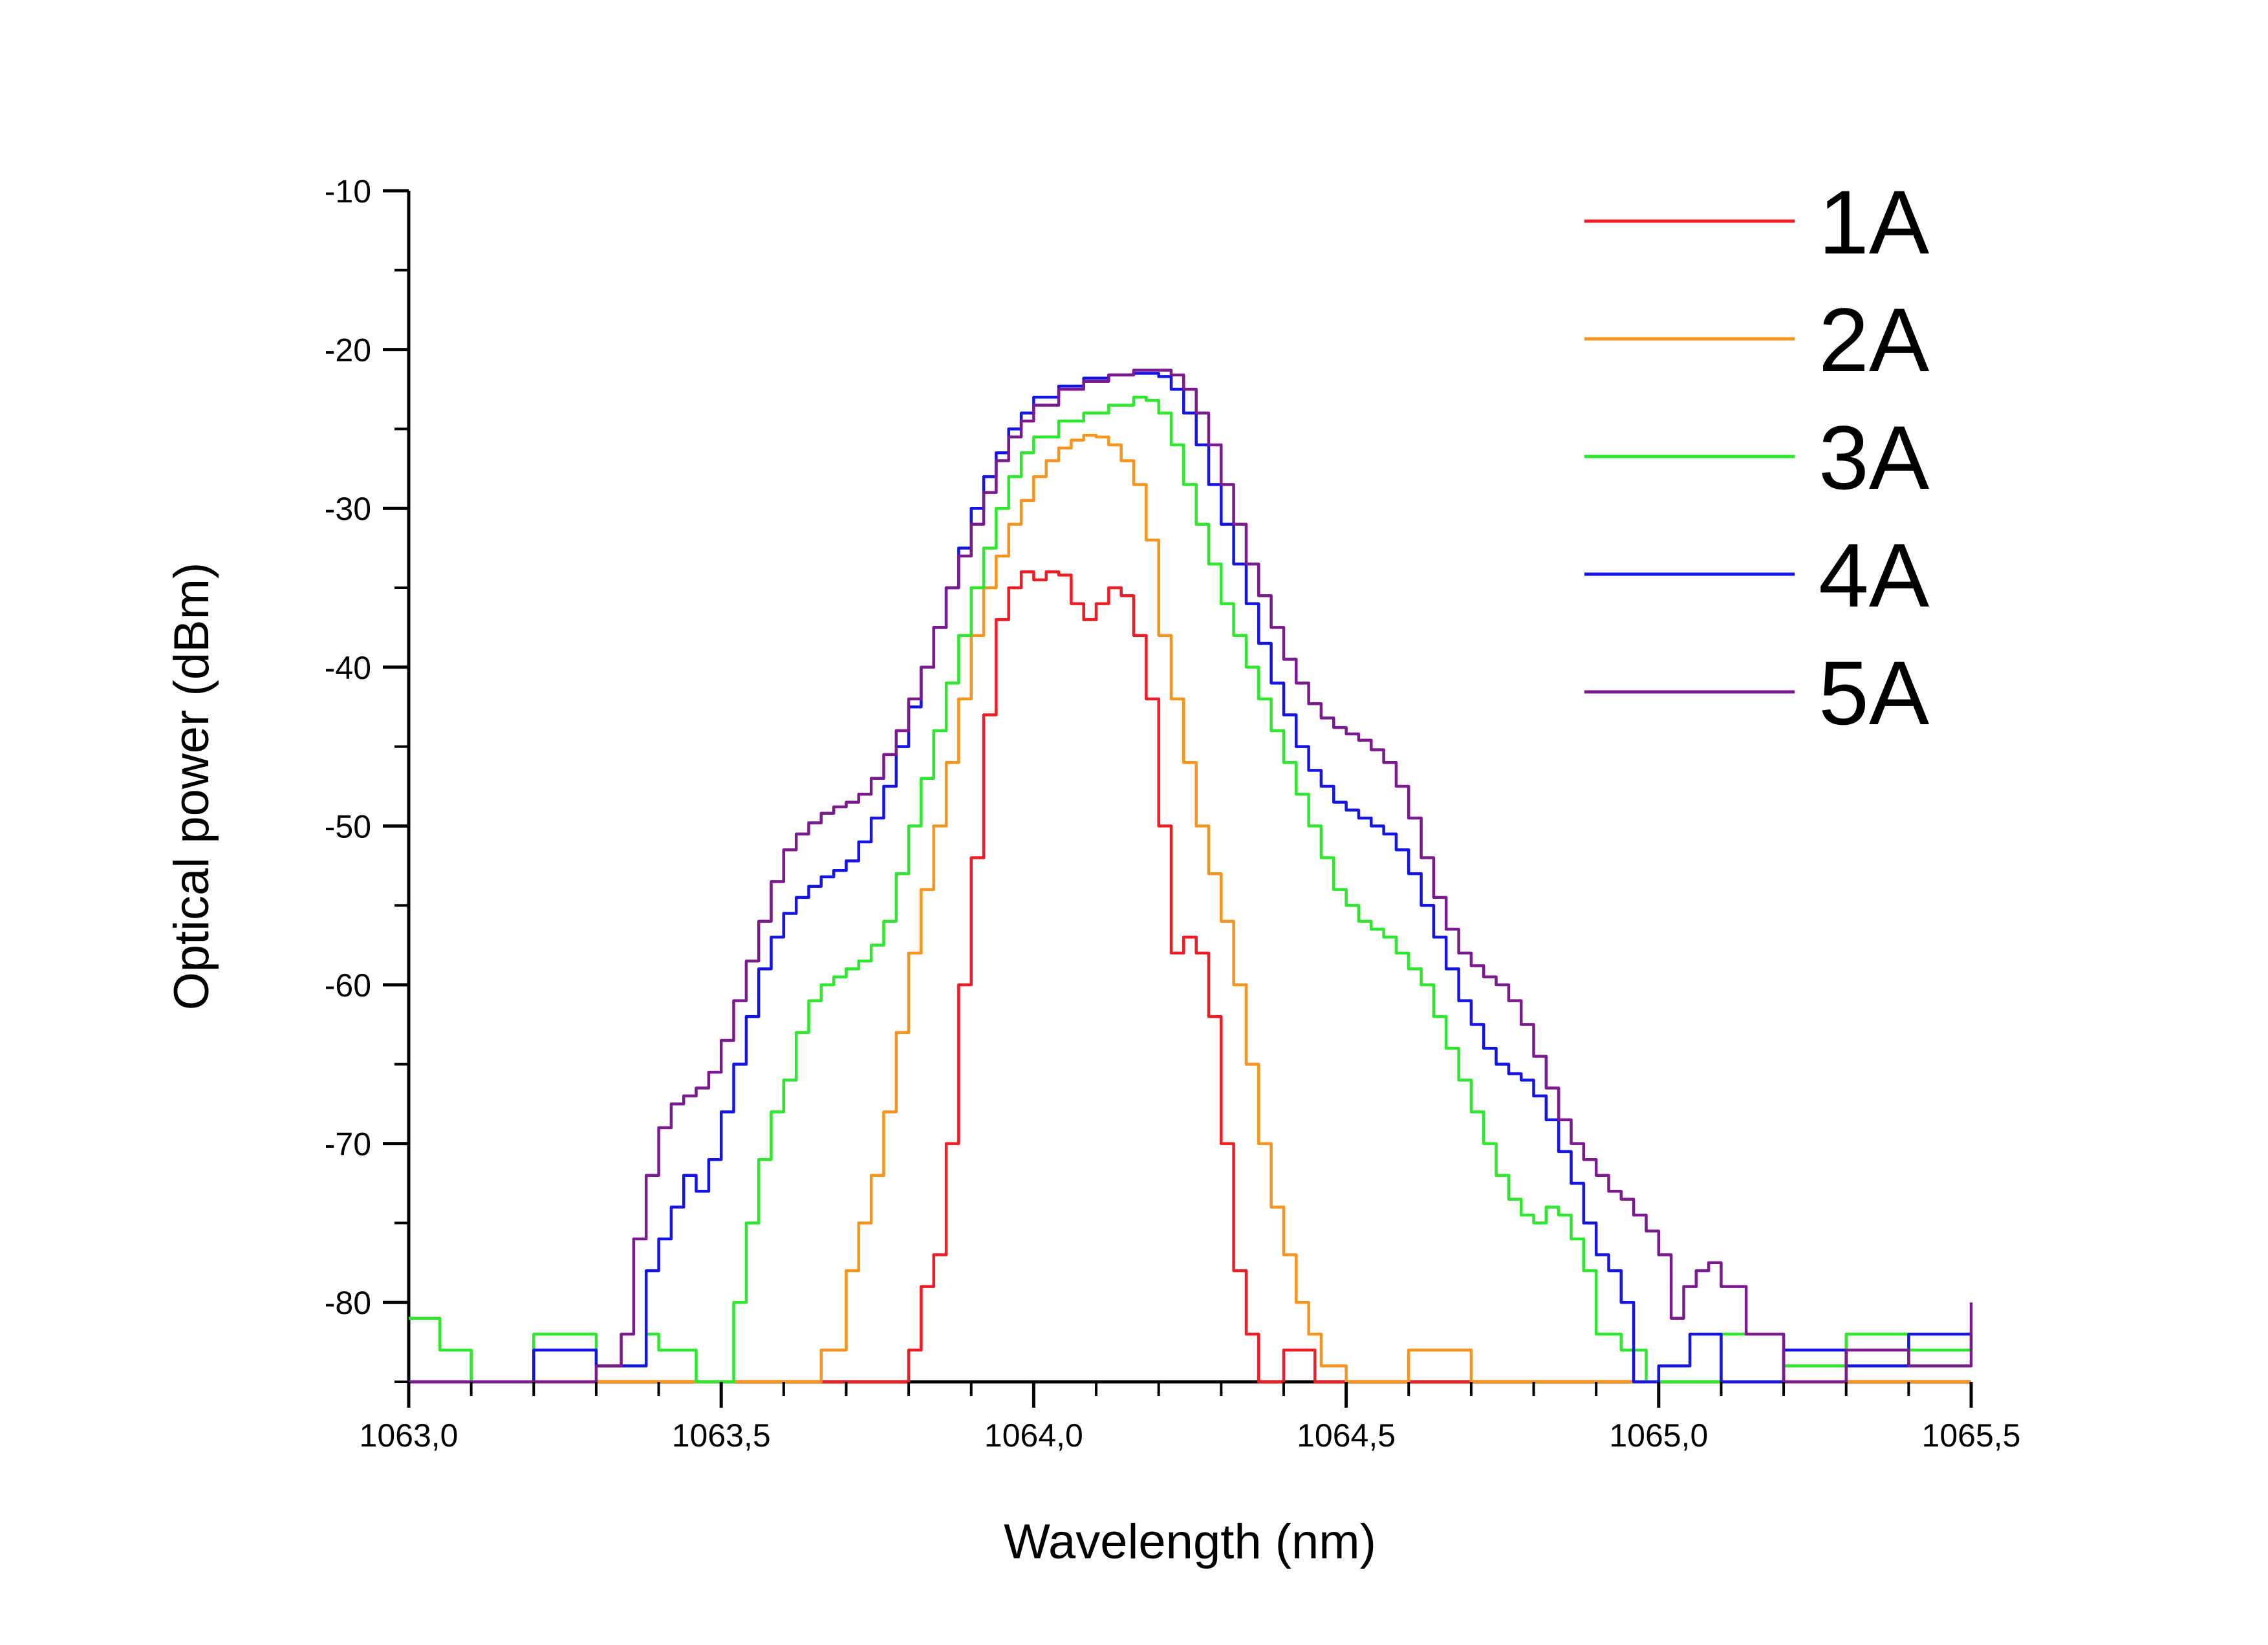  Describe the element at coordinates (1190, 1541) in the screenshot. I see `x-axis-title: Wavelength (nm)` at that location.